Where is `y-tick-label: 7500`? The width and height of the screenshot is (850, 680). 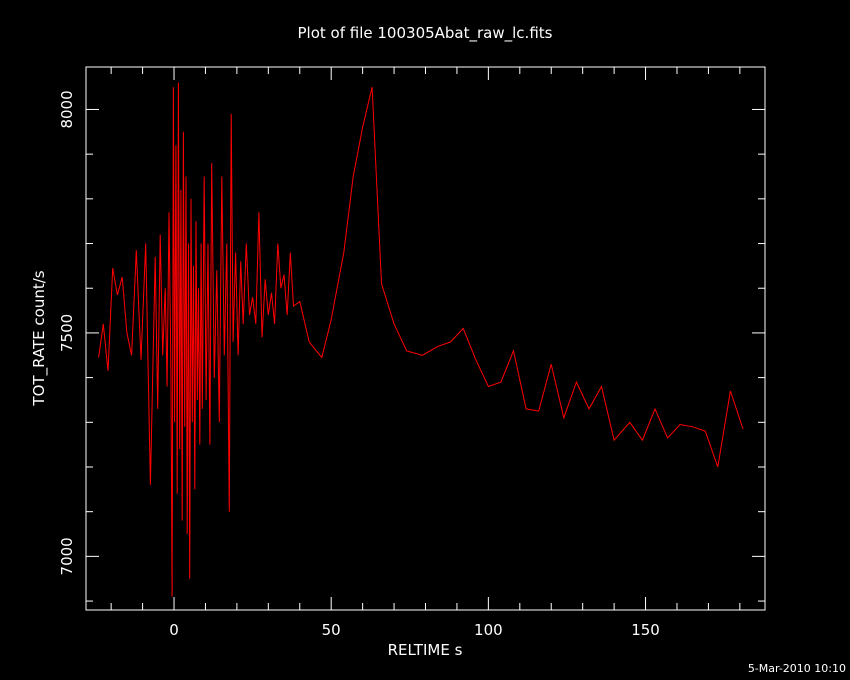
y-tick-label: 7500 is located at coordinates (67, 333).